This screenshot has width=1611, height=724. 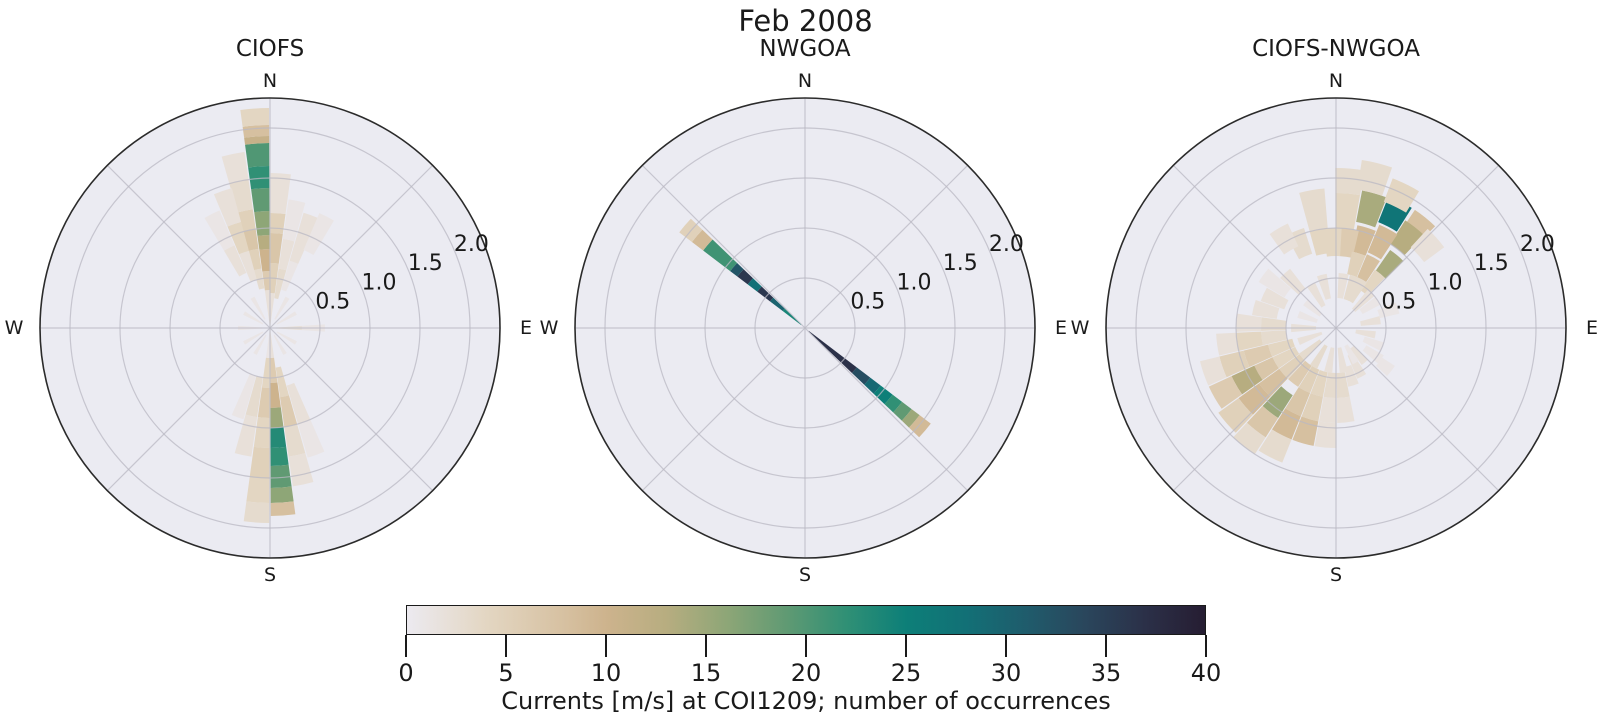 I want to click on cardinal-label: S, so click(x=270, y=575).